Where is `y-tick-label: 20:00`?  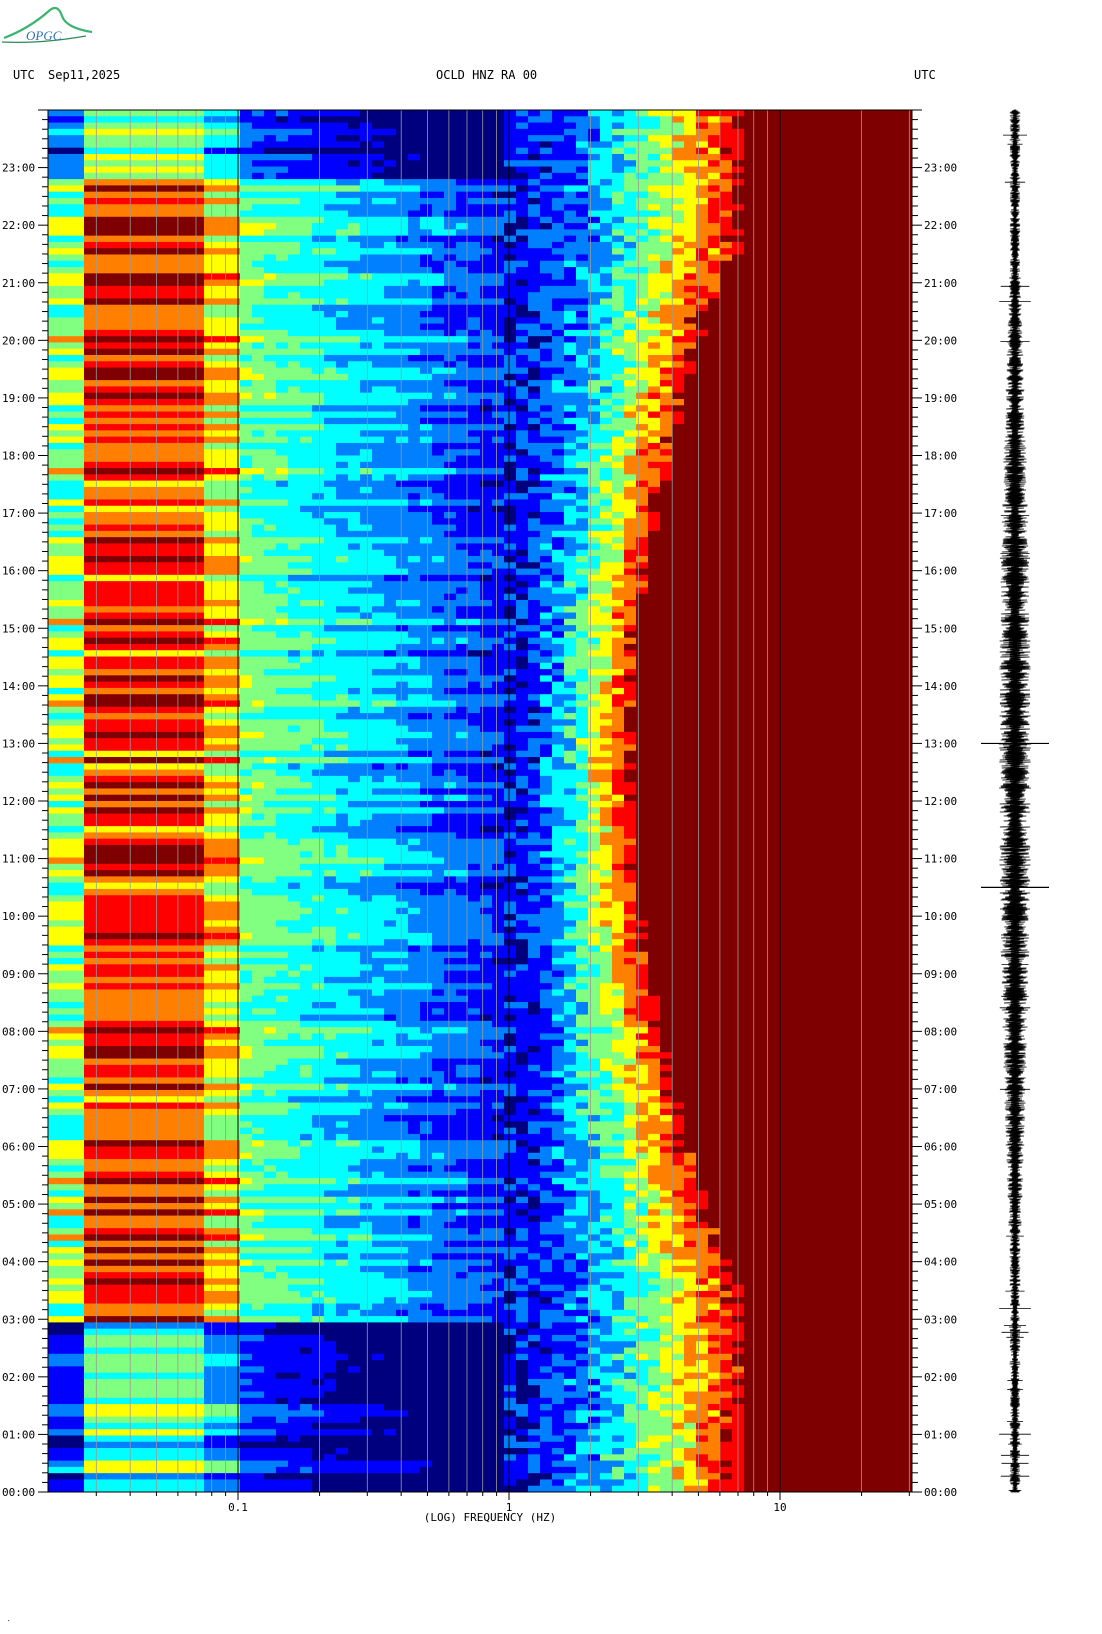 y-tick-label: 20:00 is located at coordinates (18, 340).